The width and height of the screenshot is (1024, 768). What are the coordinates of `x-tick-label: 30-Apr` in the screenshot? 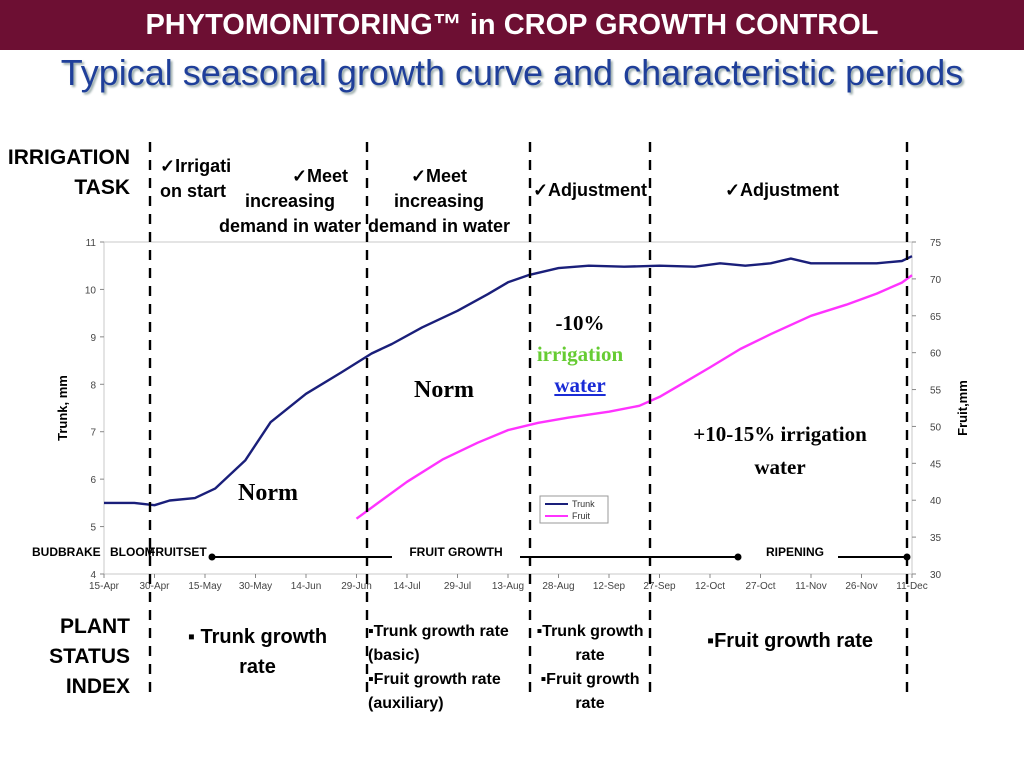 It's located at (154, 586).